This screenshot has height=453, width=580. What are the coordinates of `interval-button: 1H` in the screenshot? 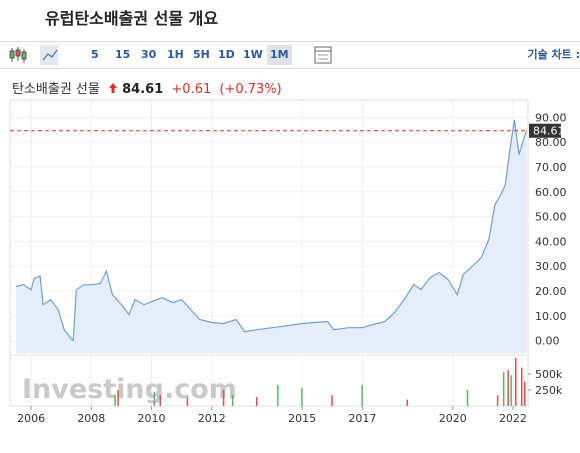 It's located at (175, 54).